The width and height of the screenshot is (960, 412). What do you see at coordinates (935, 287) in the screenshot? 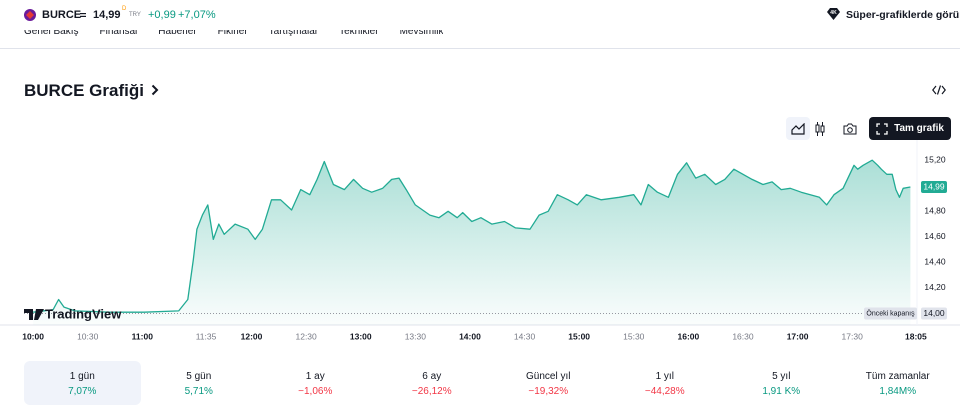
I see `y-tick-label: 14,20` at bounding box center [935, 287].